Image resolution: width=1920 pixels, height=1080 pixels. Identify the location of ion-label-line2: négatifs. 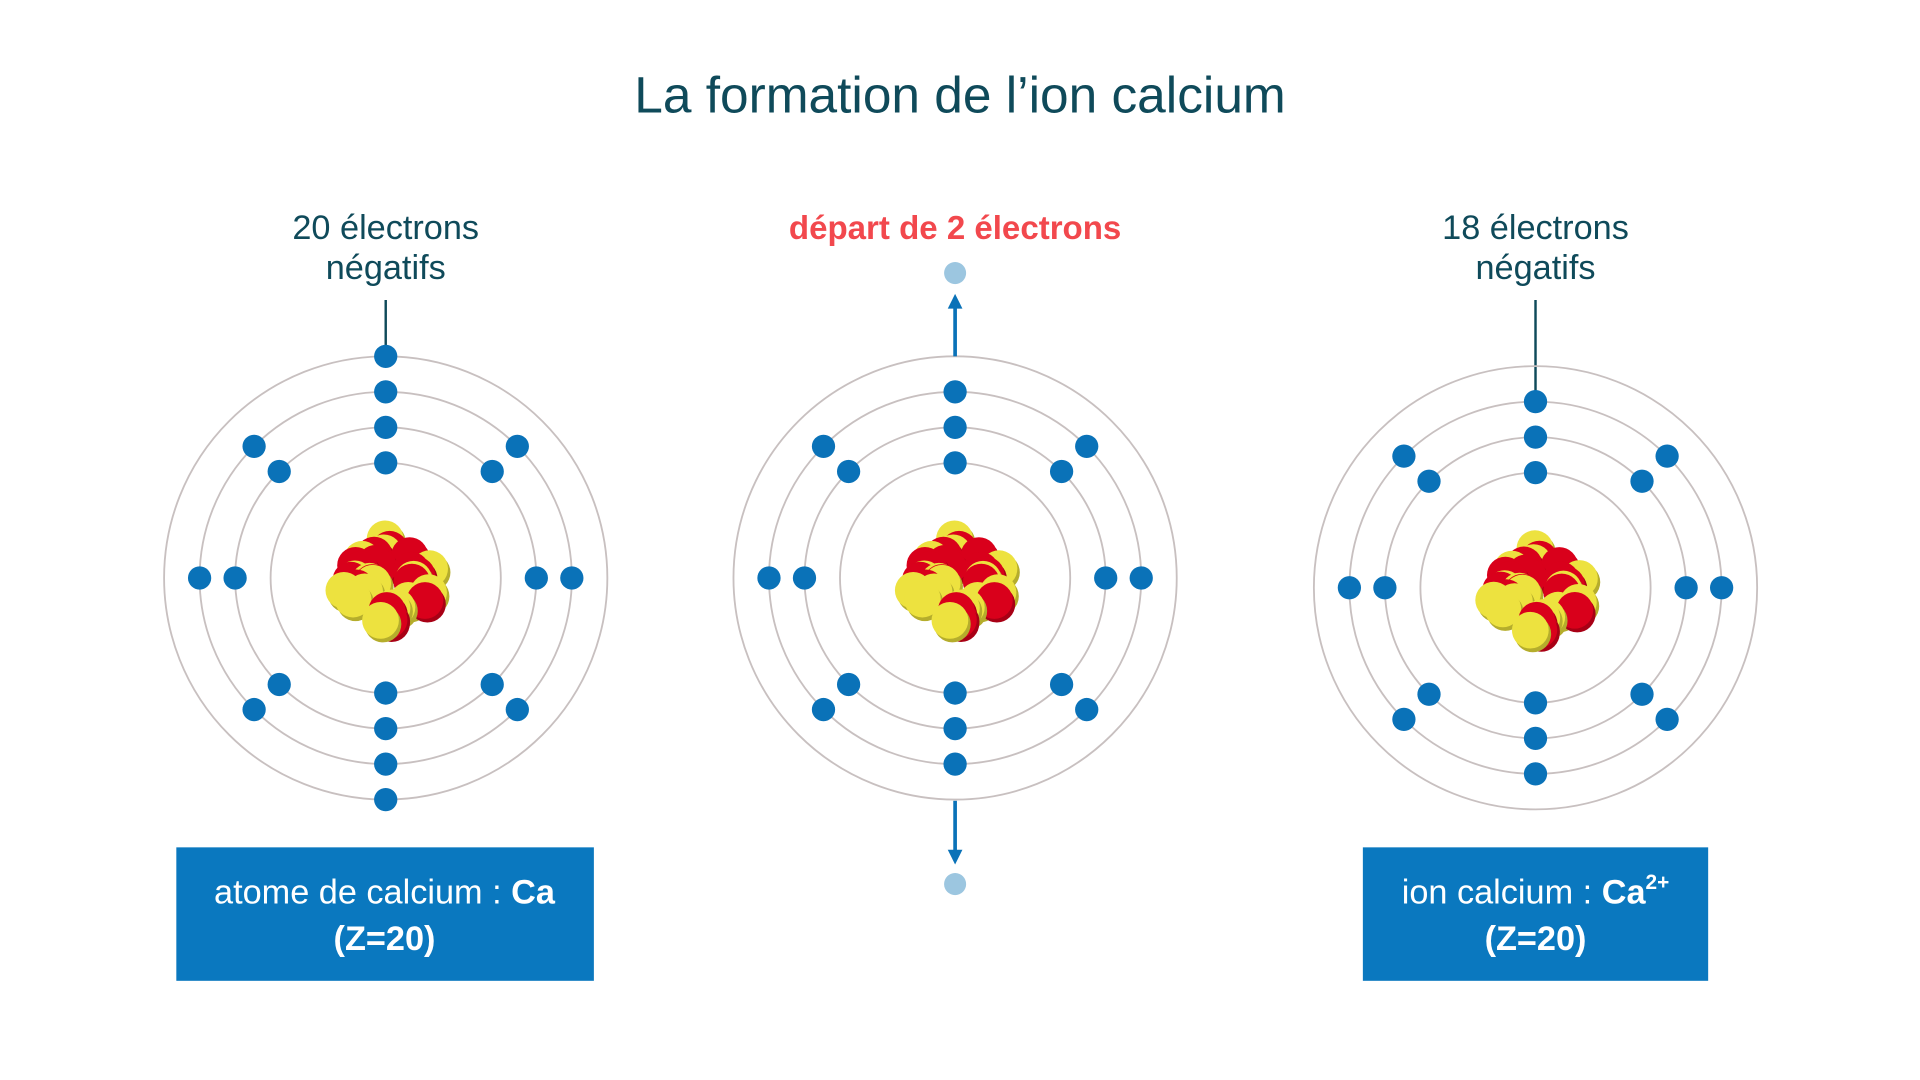
(1536, 268).